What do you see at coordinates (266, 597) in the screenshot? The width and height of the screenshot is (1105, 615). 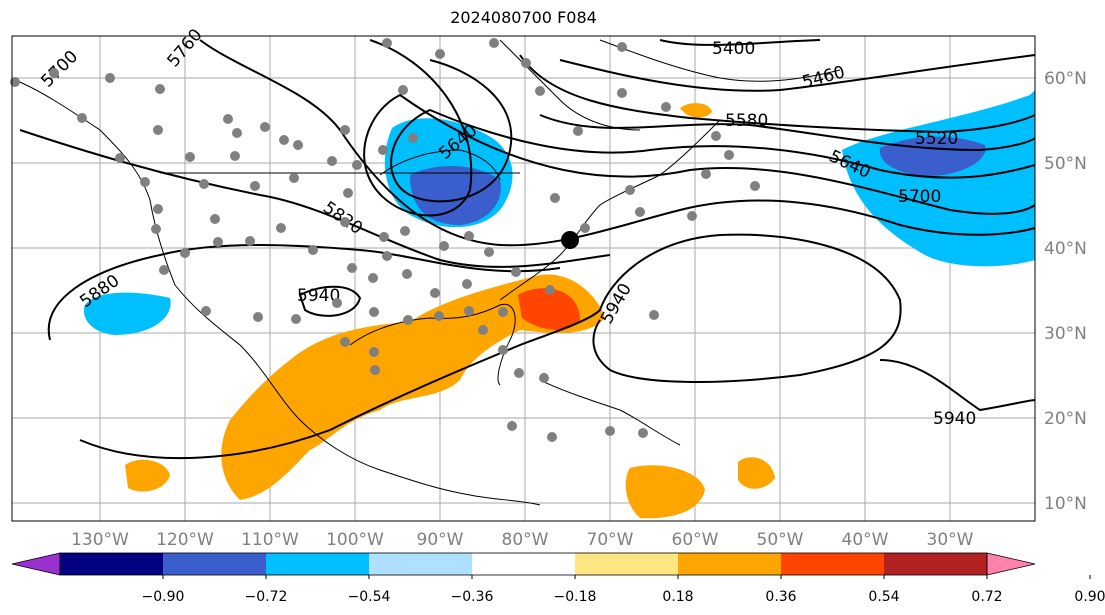 I see `colorbar-tick-label: −0.72` at bounding box center [266, 597].